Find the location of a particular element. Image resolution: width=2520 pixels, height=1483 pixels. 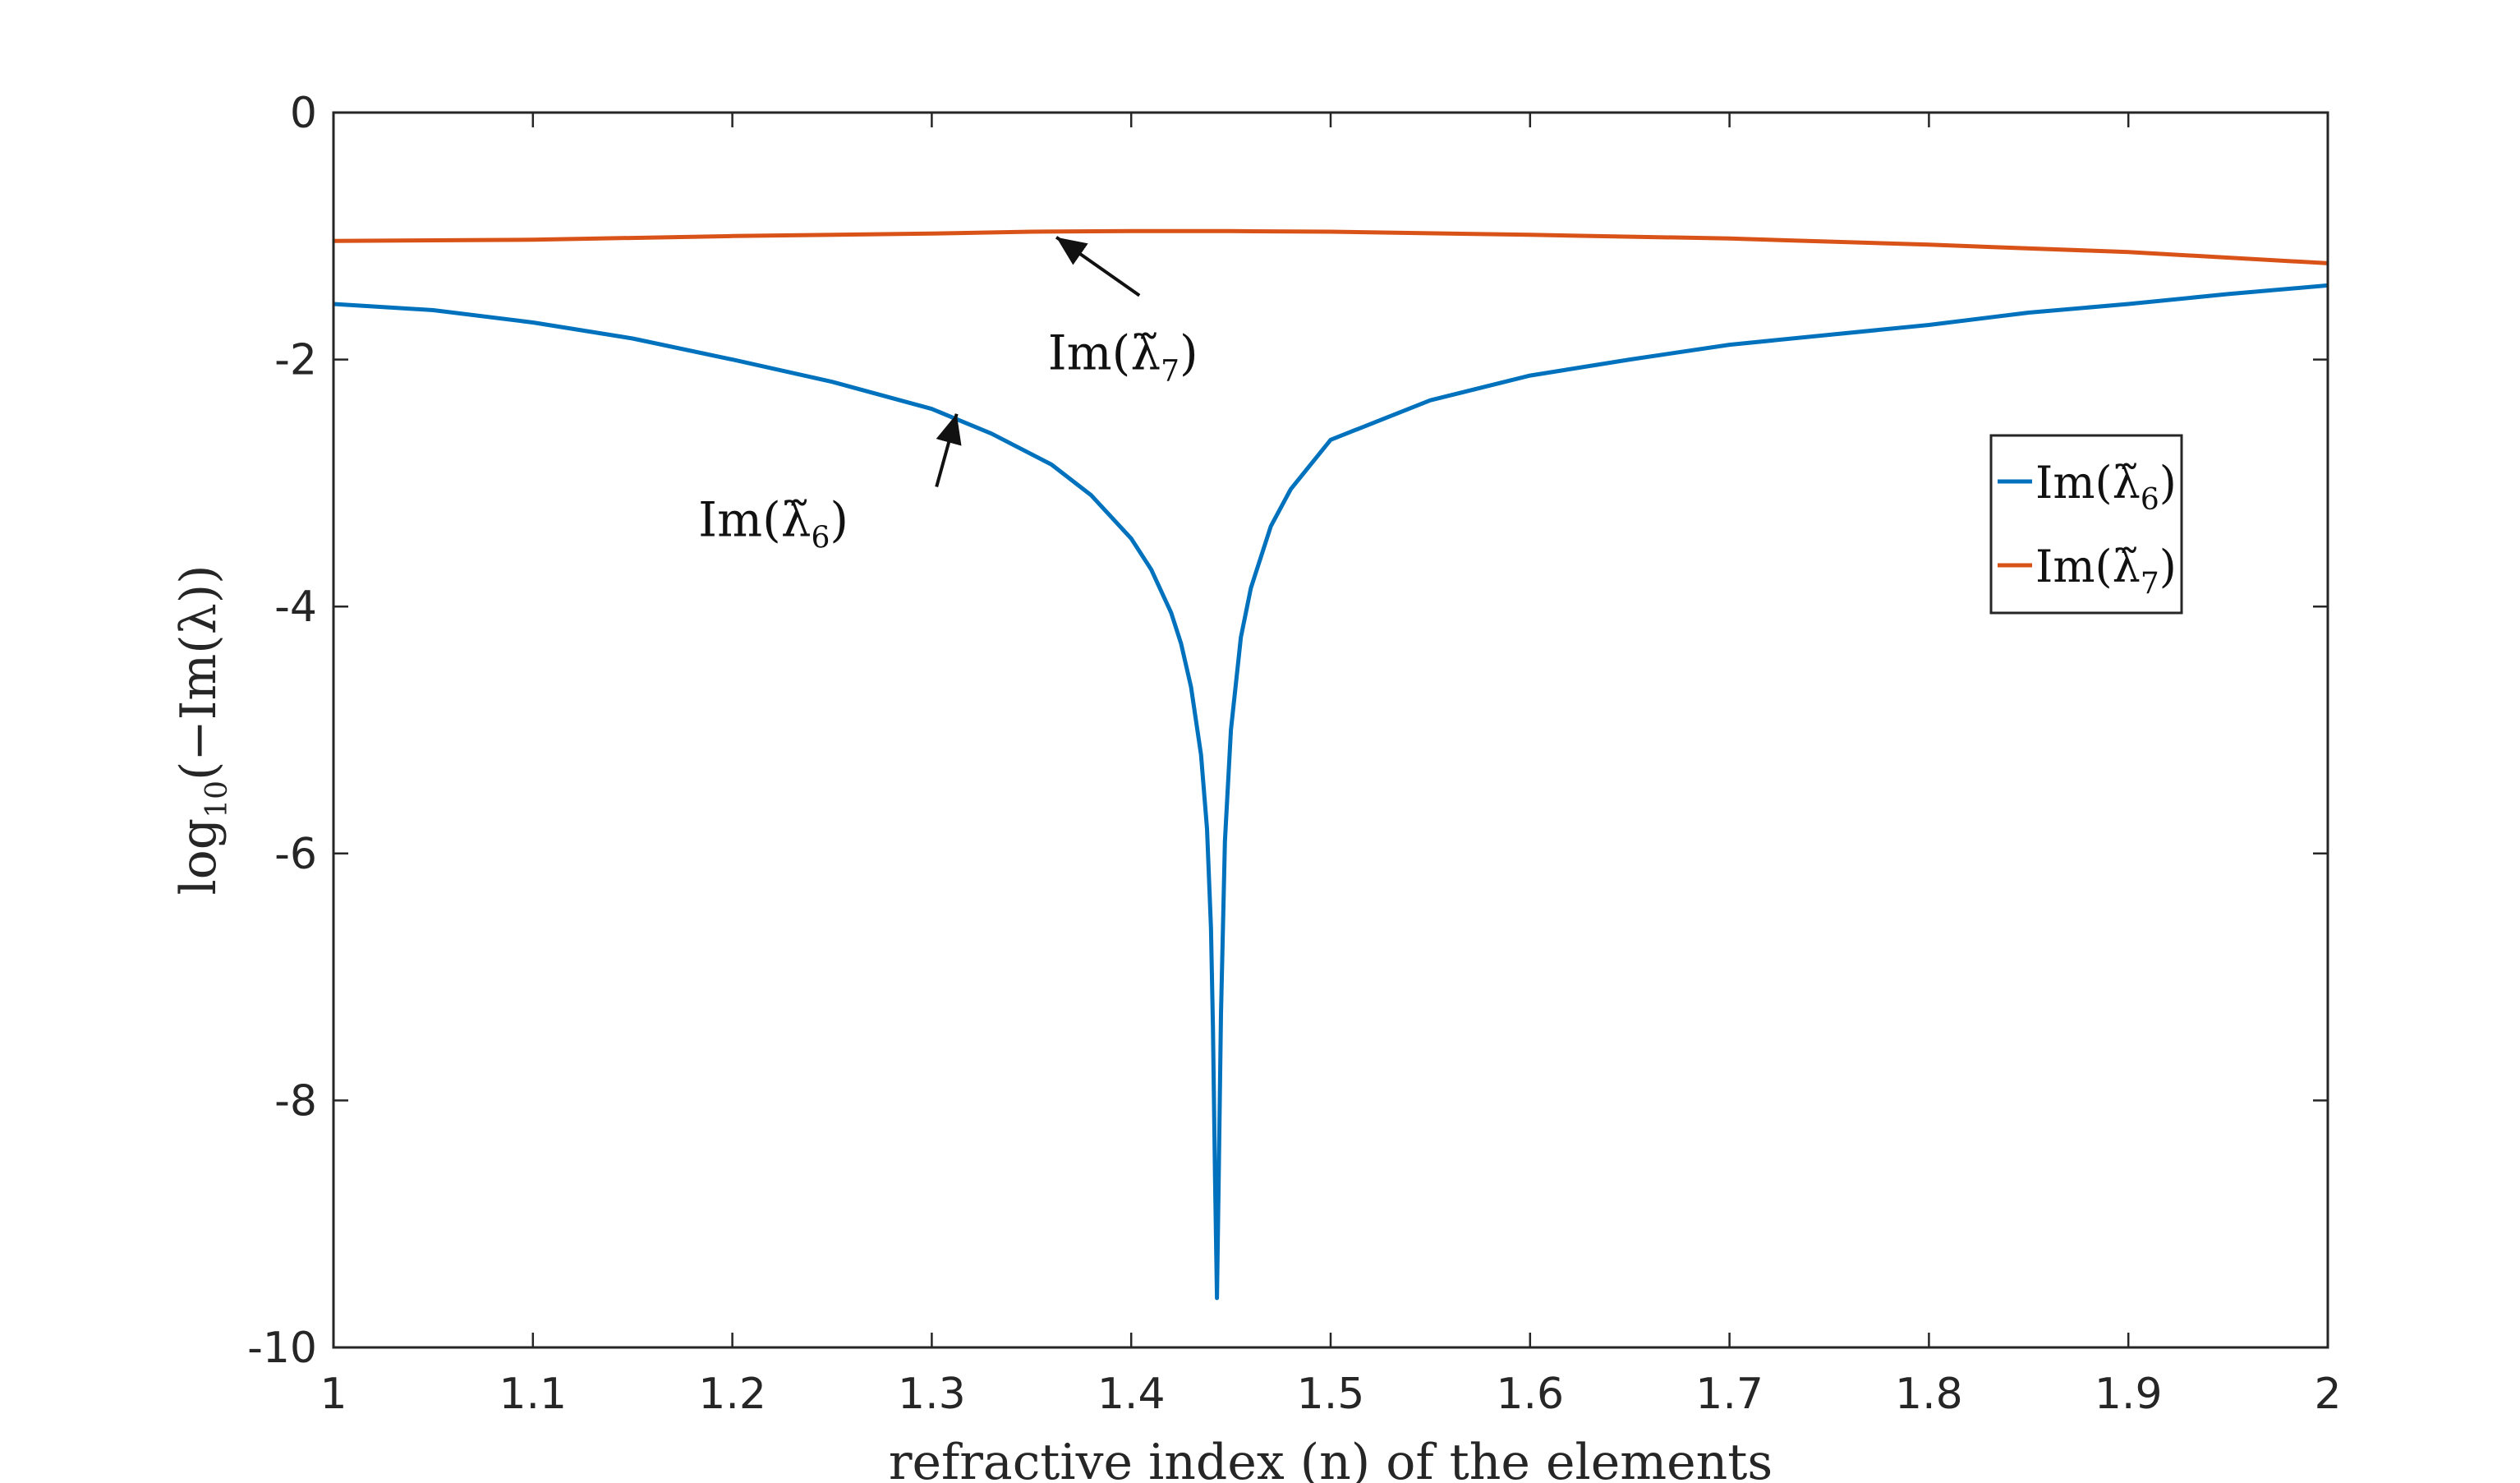

y-tick-label: -6 is located at coordinates (295, 854).